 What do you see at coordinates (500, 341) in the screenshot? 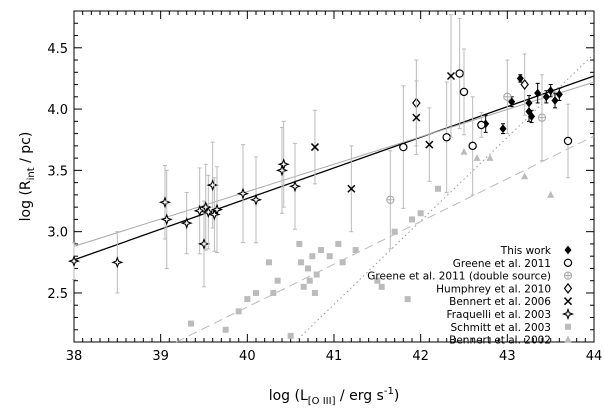
I see `legend-label: Bennert et al. 2002` at bounding box center [500, 341].